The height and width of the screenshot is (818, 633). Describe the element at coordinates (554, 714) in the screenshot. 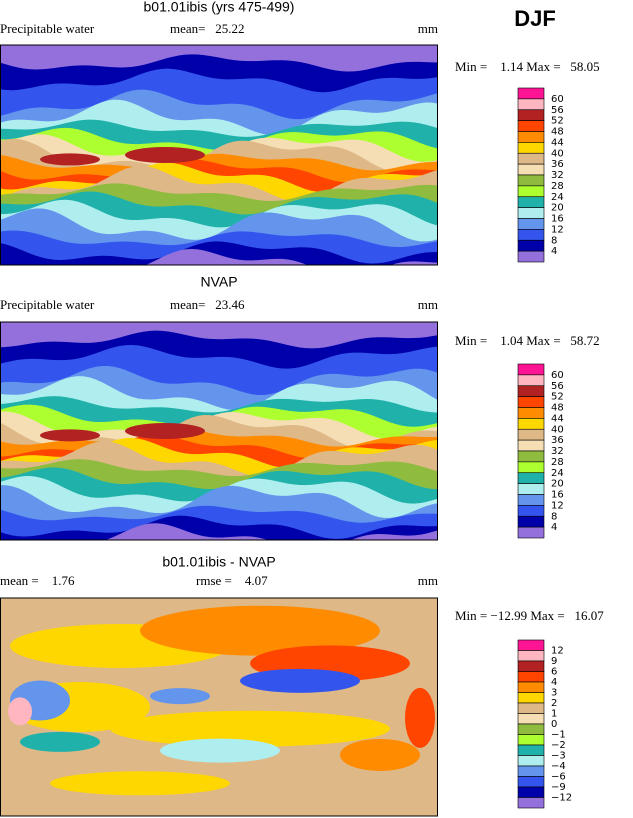

I see `colorbar-label: 1` at that location.